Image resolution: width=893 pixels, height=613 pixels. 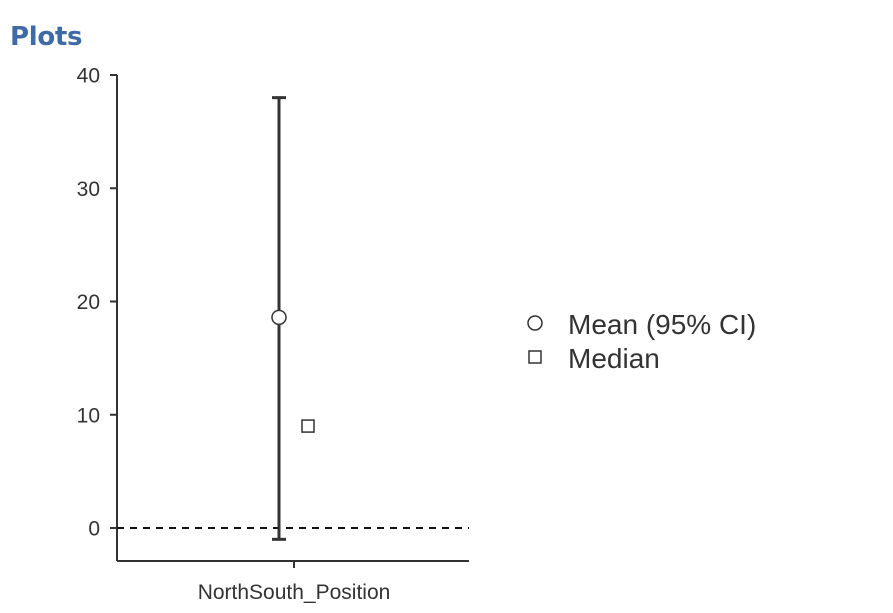 What do you see at coordinates (308, 426) in the screenshot?
I see `median-point` at bounding box center [308, 426].